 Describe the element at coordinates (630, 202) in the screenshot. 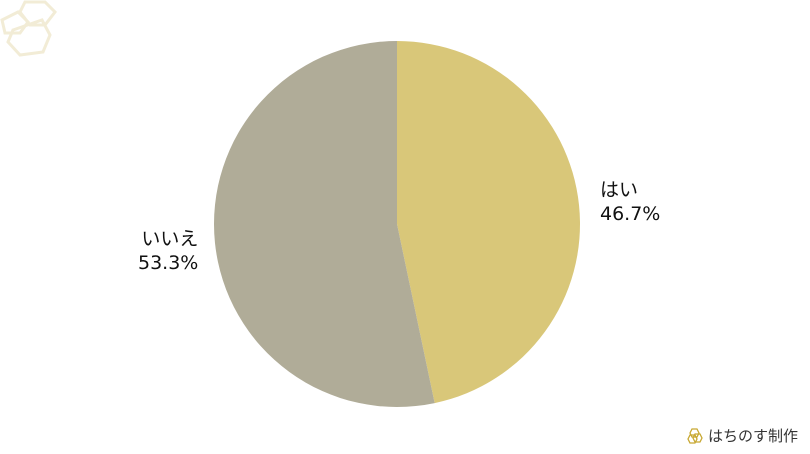

I see `label-yes: はい 46.7%` at that location.